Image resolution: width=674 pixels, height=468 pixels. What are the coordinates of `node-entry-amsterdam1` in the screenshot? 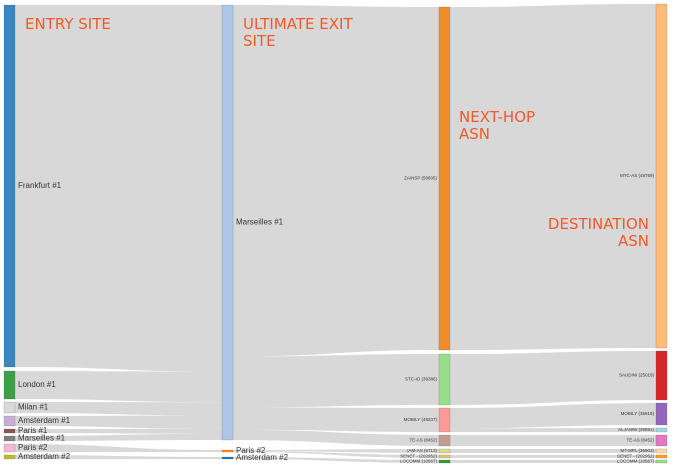 It's located at (9, 421).